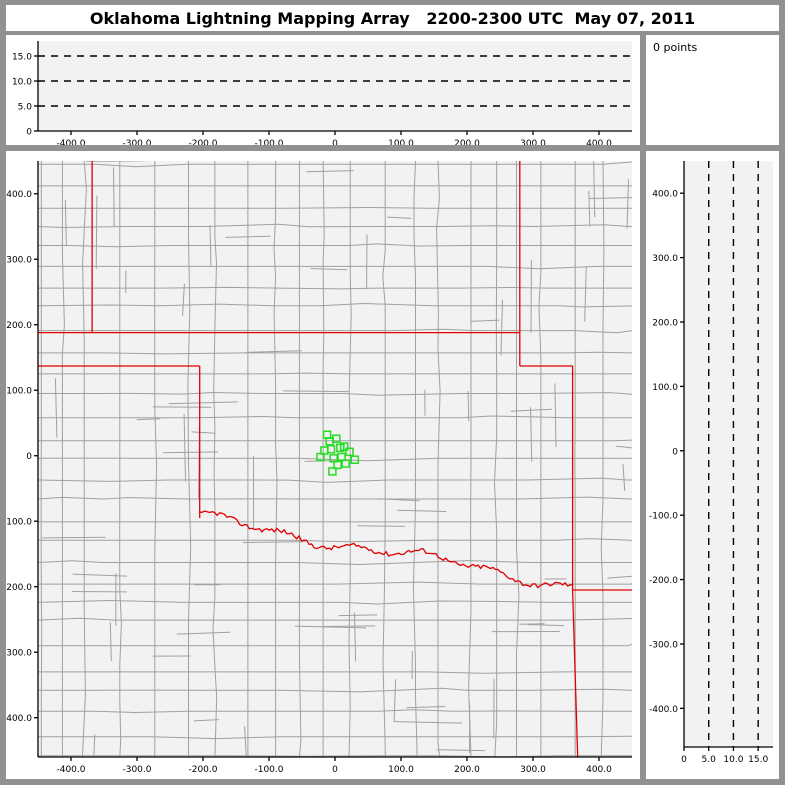 The image size is (785, 785). I want to click on points-count-label: 0 points, so click(675, 47).